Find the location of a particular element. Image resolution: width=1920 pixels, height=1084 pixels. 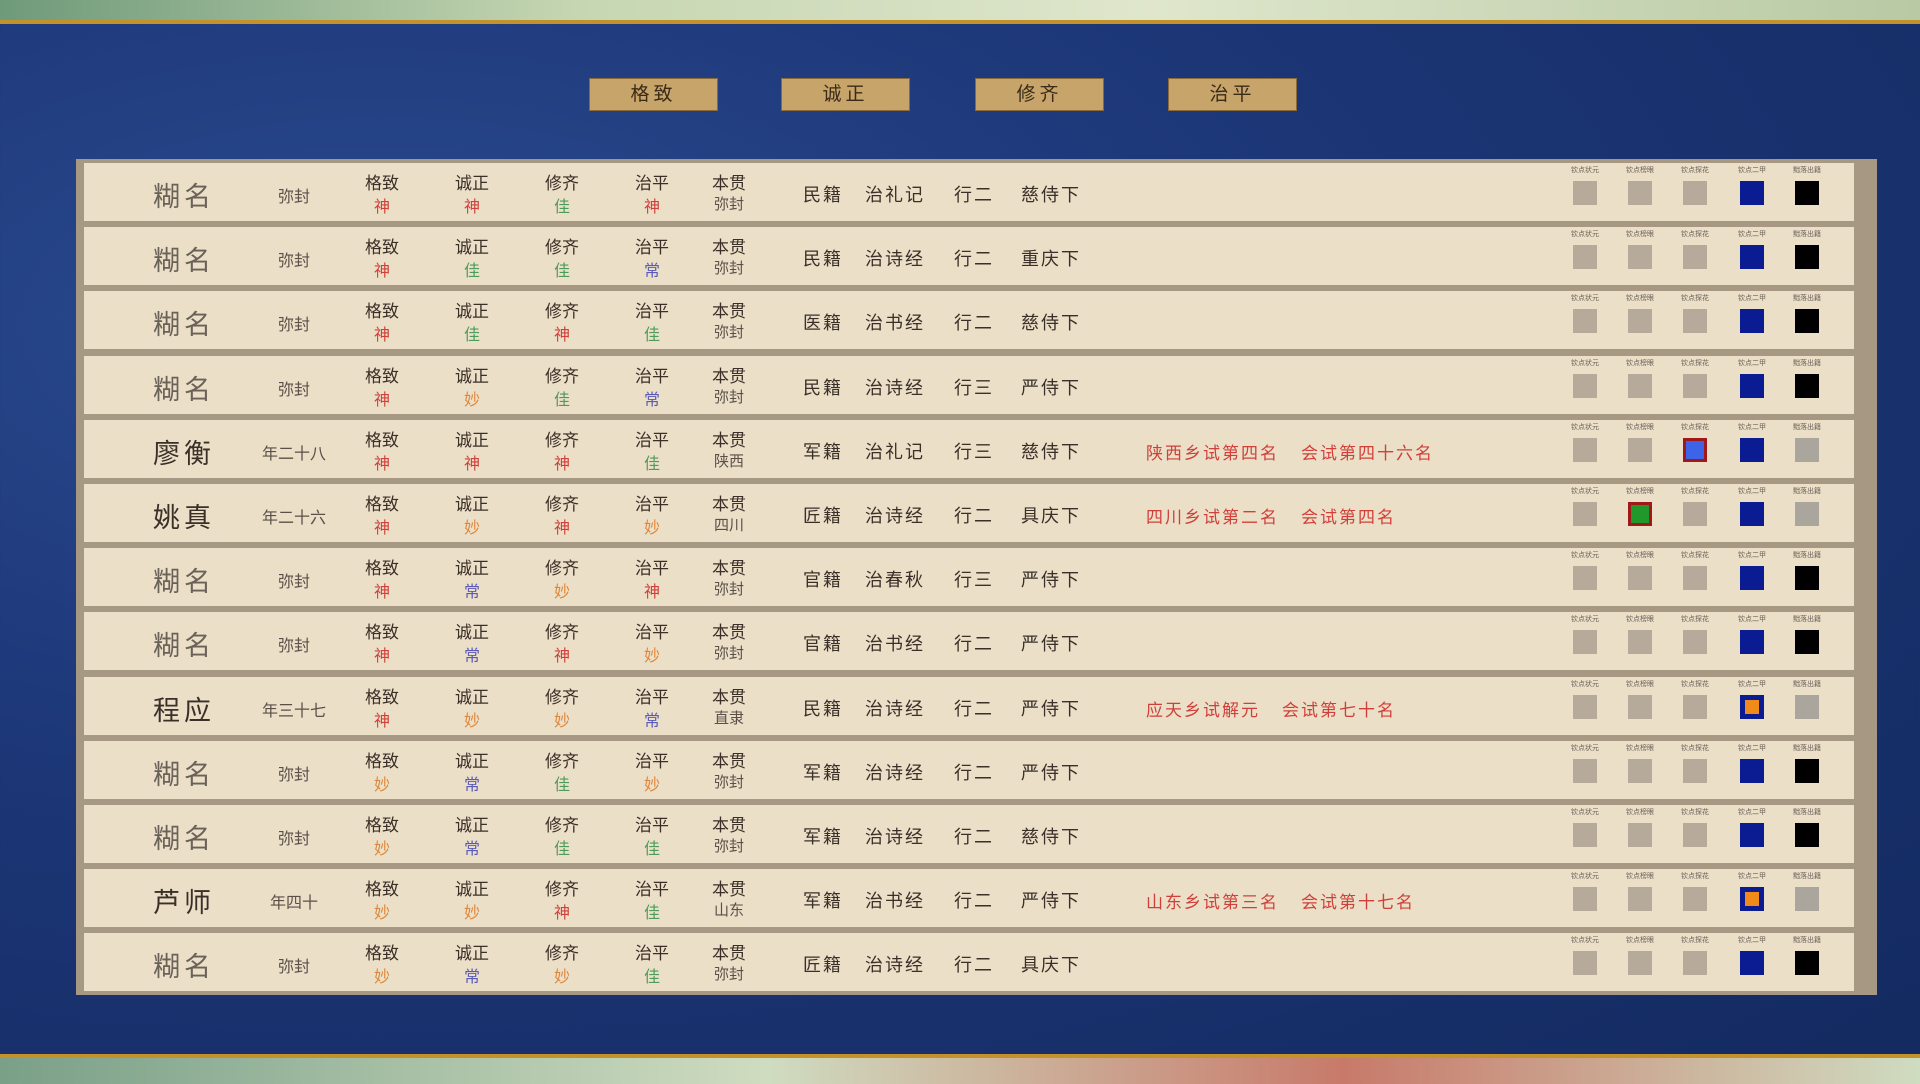

attribute-label: 治平 is located at coordinates (652, 697).